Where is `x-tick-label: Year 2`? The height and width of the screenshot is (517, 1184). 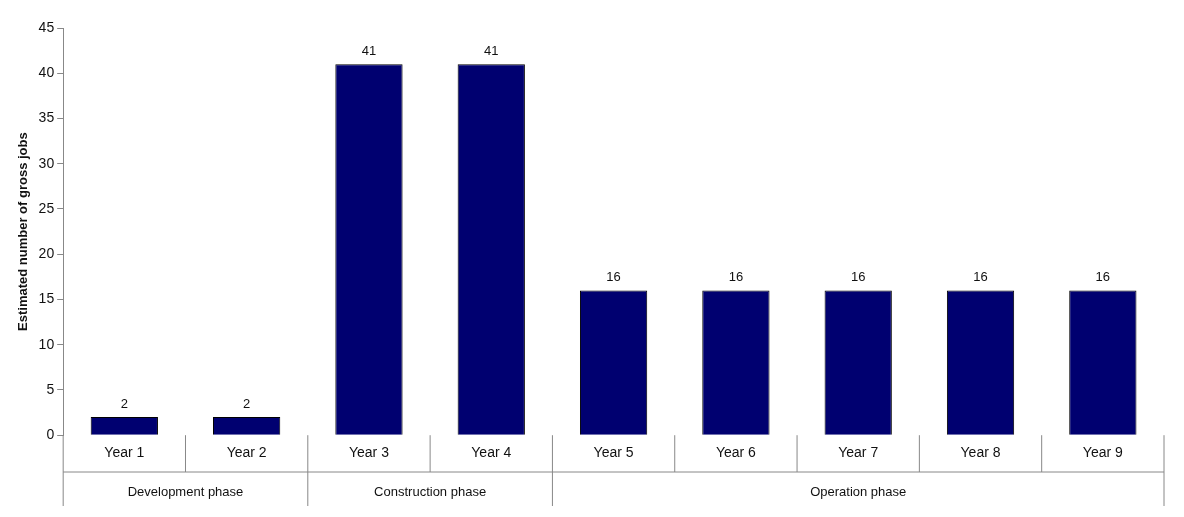
x-tick-label: Year 2 is located at coordinates (246, 452).